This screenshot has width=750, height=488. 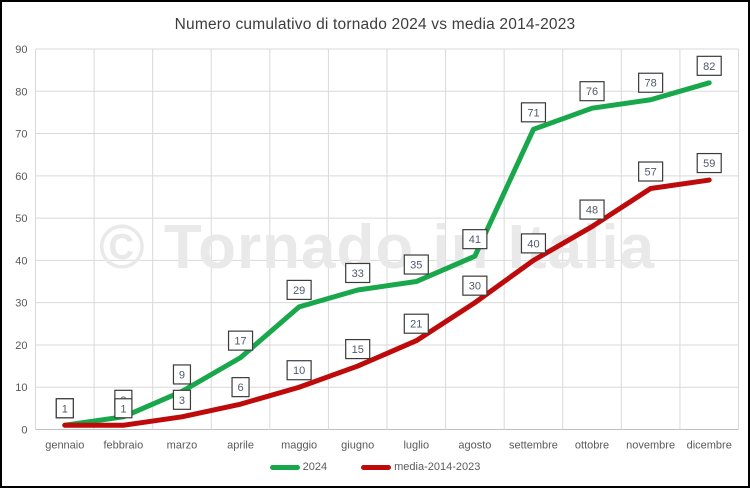 I want to click on y-tick-label: 10, so click(x=21, y=388).